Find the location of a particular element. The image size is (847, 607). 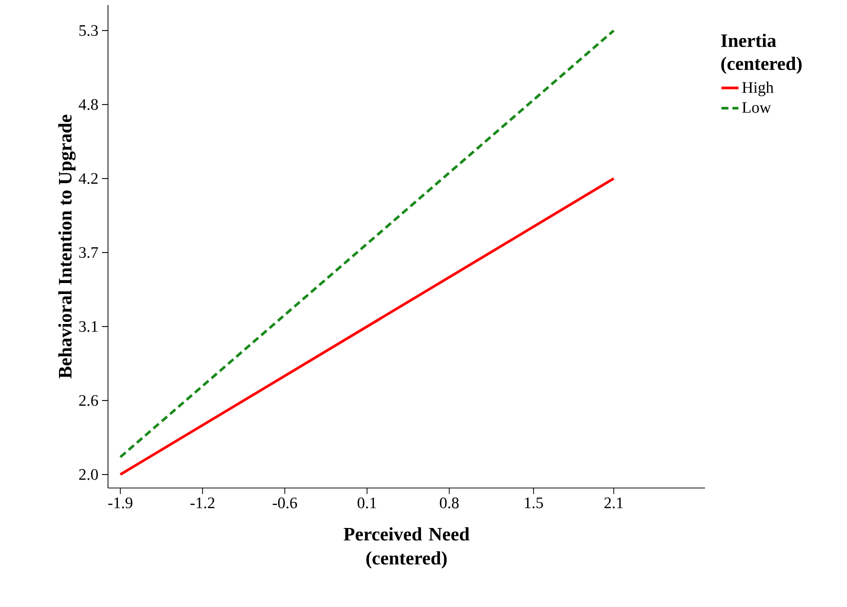

y-tick-label: 3.7 is located at coordinates (88, 252).